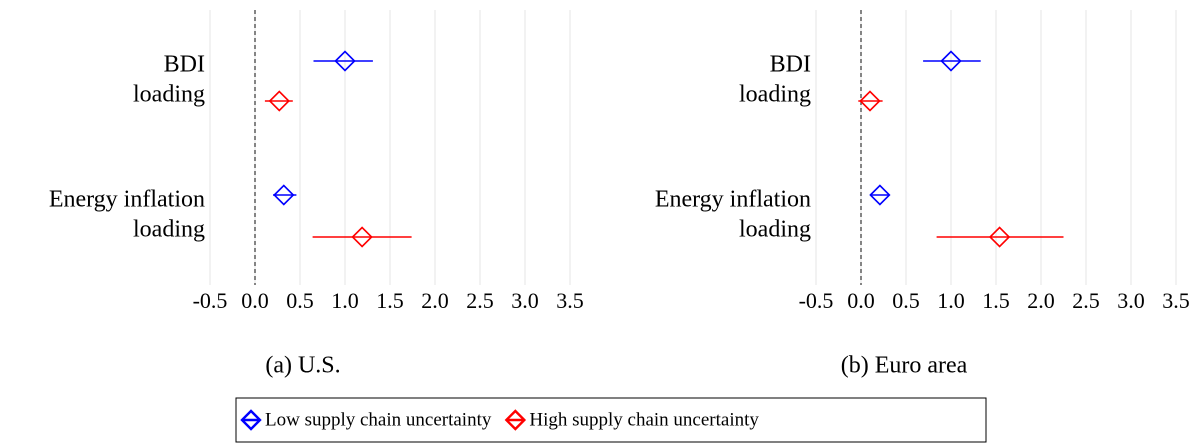 The width and height of the screenshot is (1200, 446). I want to click on panel-caption: (b) Euro area, so click(904, 366).